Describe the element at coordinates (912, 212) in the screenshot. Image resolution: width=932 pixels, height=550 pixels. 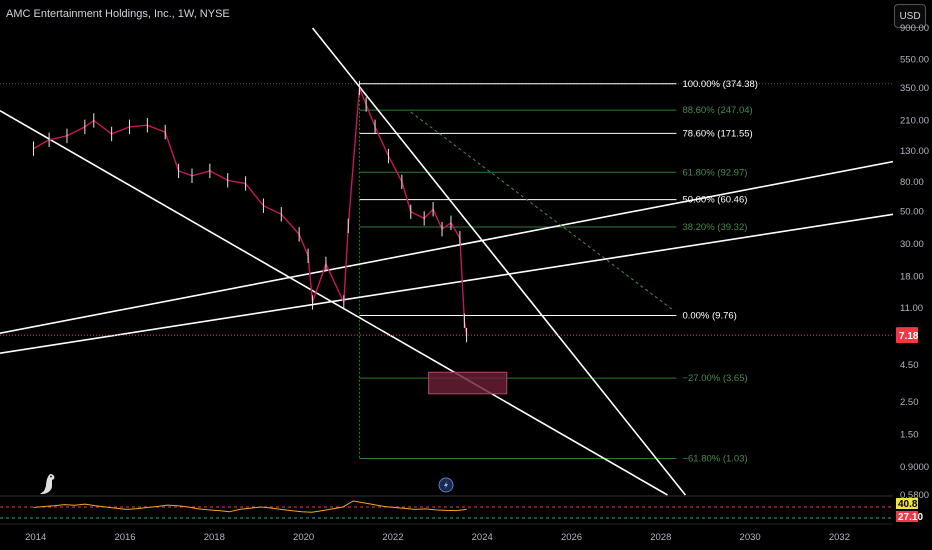
I see `price-tick-label: 50.00` at that location.